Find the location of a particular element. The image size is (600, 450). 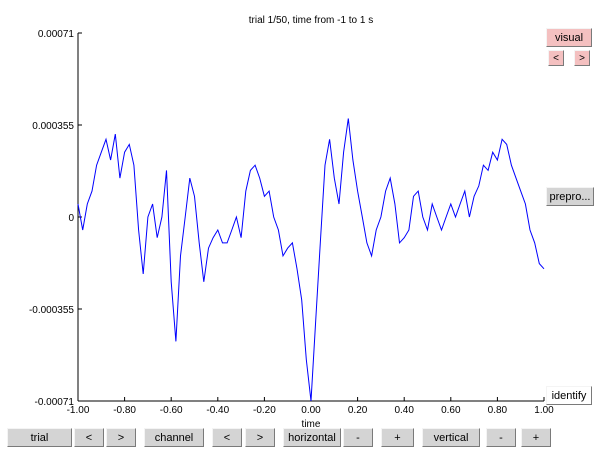

plot-title: trial 1/50, time from -1 to 1 s is located at coordinates (311, 20).